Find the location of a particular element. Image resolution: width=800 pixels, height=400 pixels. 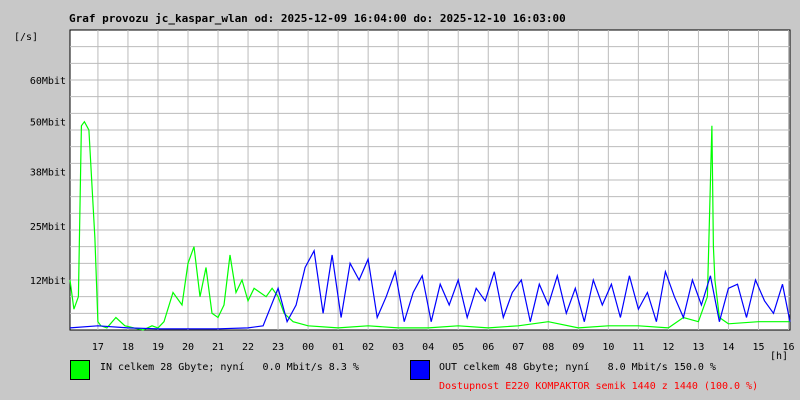

x-tick-label: 20 is located at coordinates (188, 347).